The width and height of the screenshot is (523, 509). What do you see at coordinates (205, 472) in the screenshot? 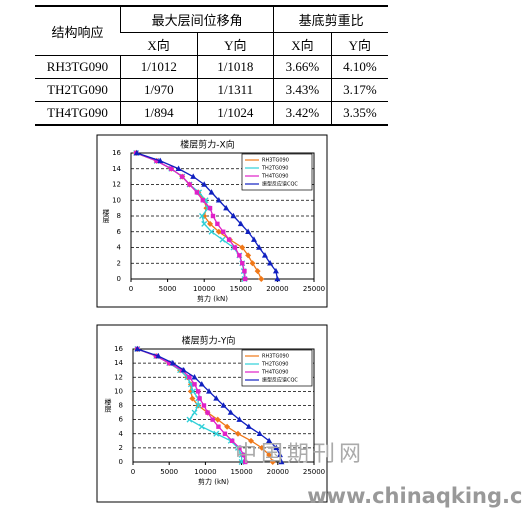
I see `x-tick-label: 10000` at bounding box center [205, 472].